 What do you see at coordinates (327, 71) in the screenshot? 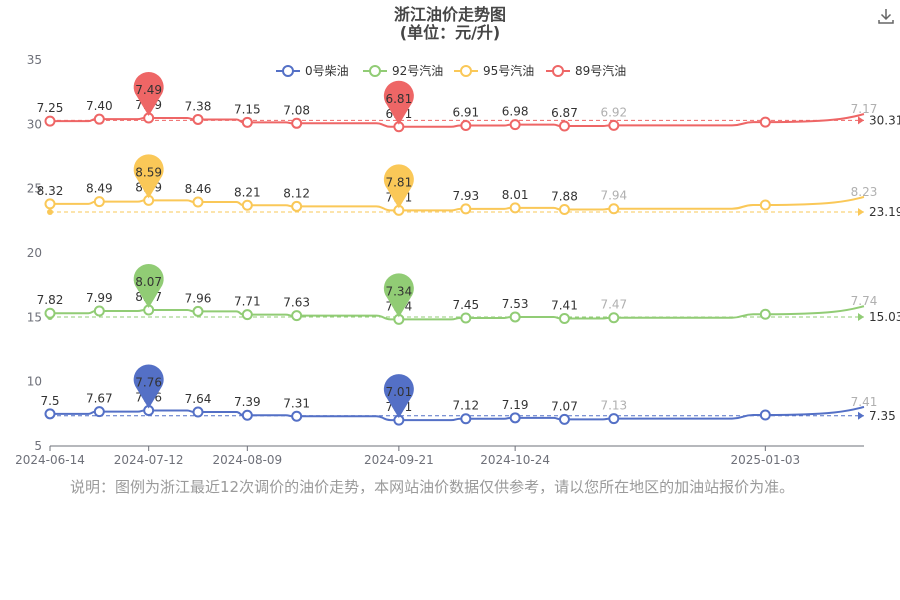
I see `legend-label: 0号柴油` at bounding box center [327, 71].